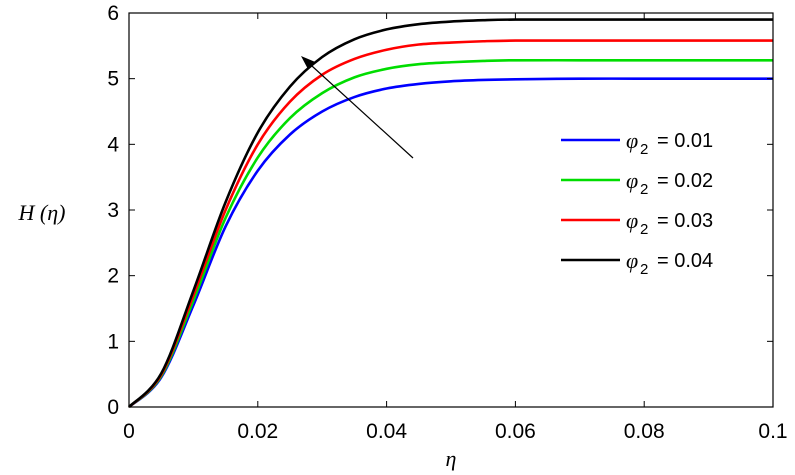  Describe the element at coordinates (113, 341) in the screenshot. I see `y-tick-label: 1` at that location.